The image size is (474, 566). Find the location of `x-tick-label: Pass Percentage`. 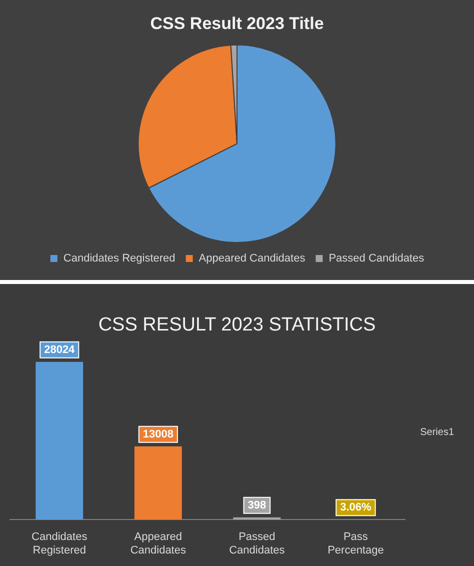

x-tick-label: Pass Percentage is located at coordinates (356, 543).